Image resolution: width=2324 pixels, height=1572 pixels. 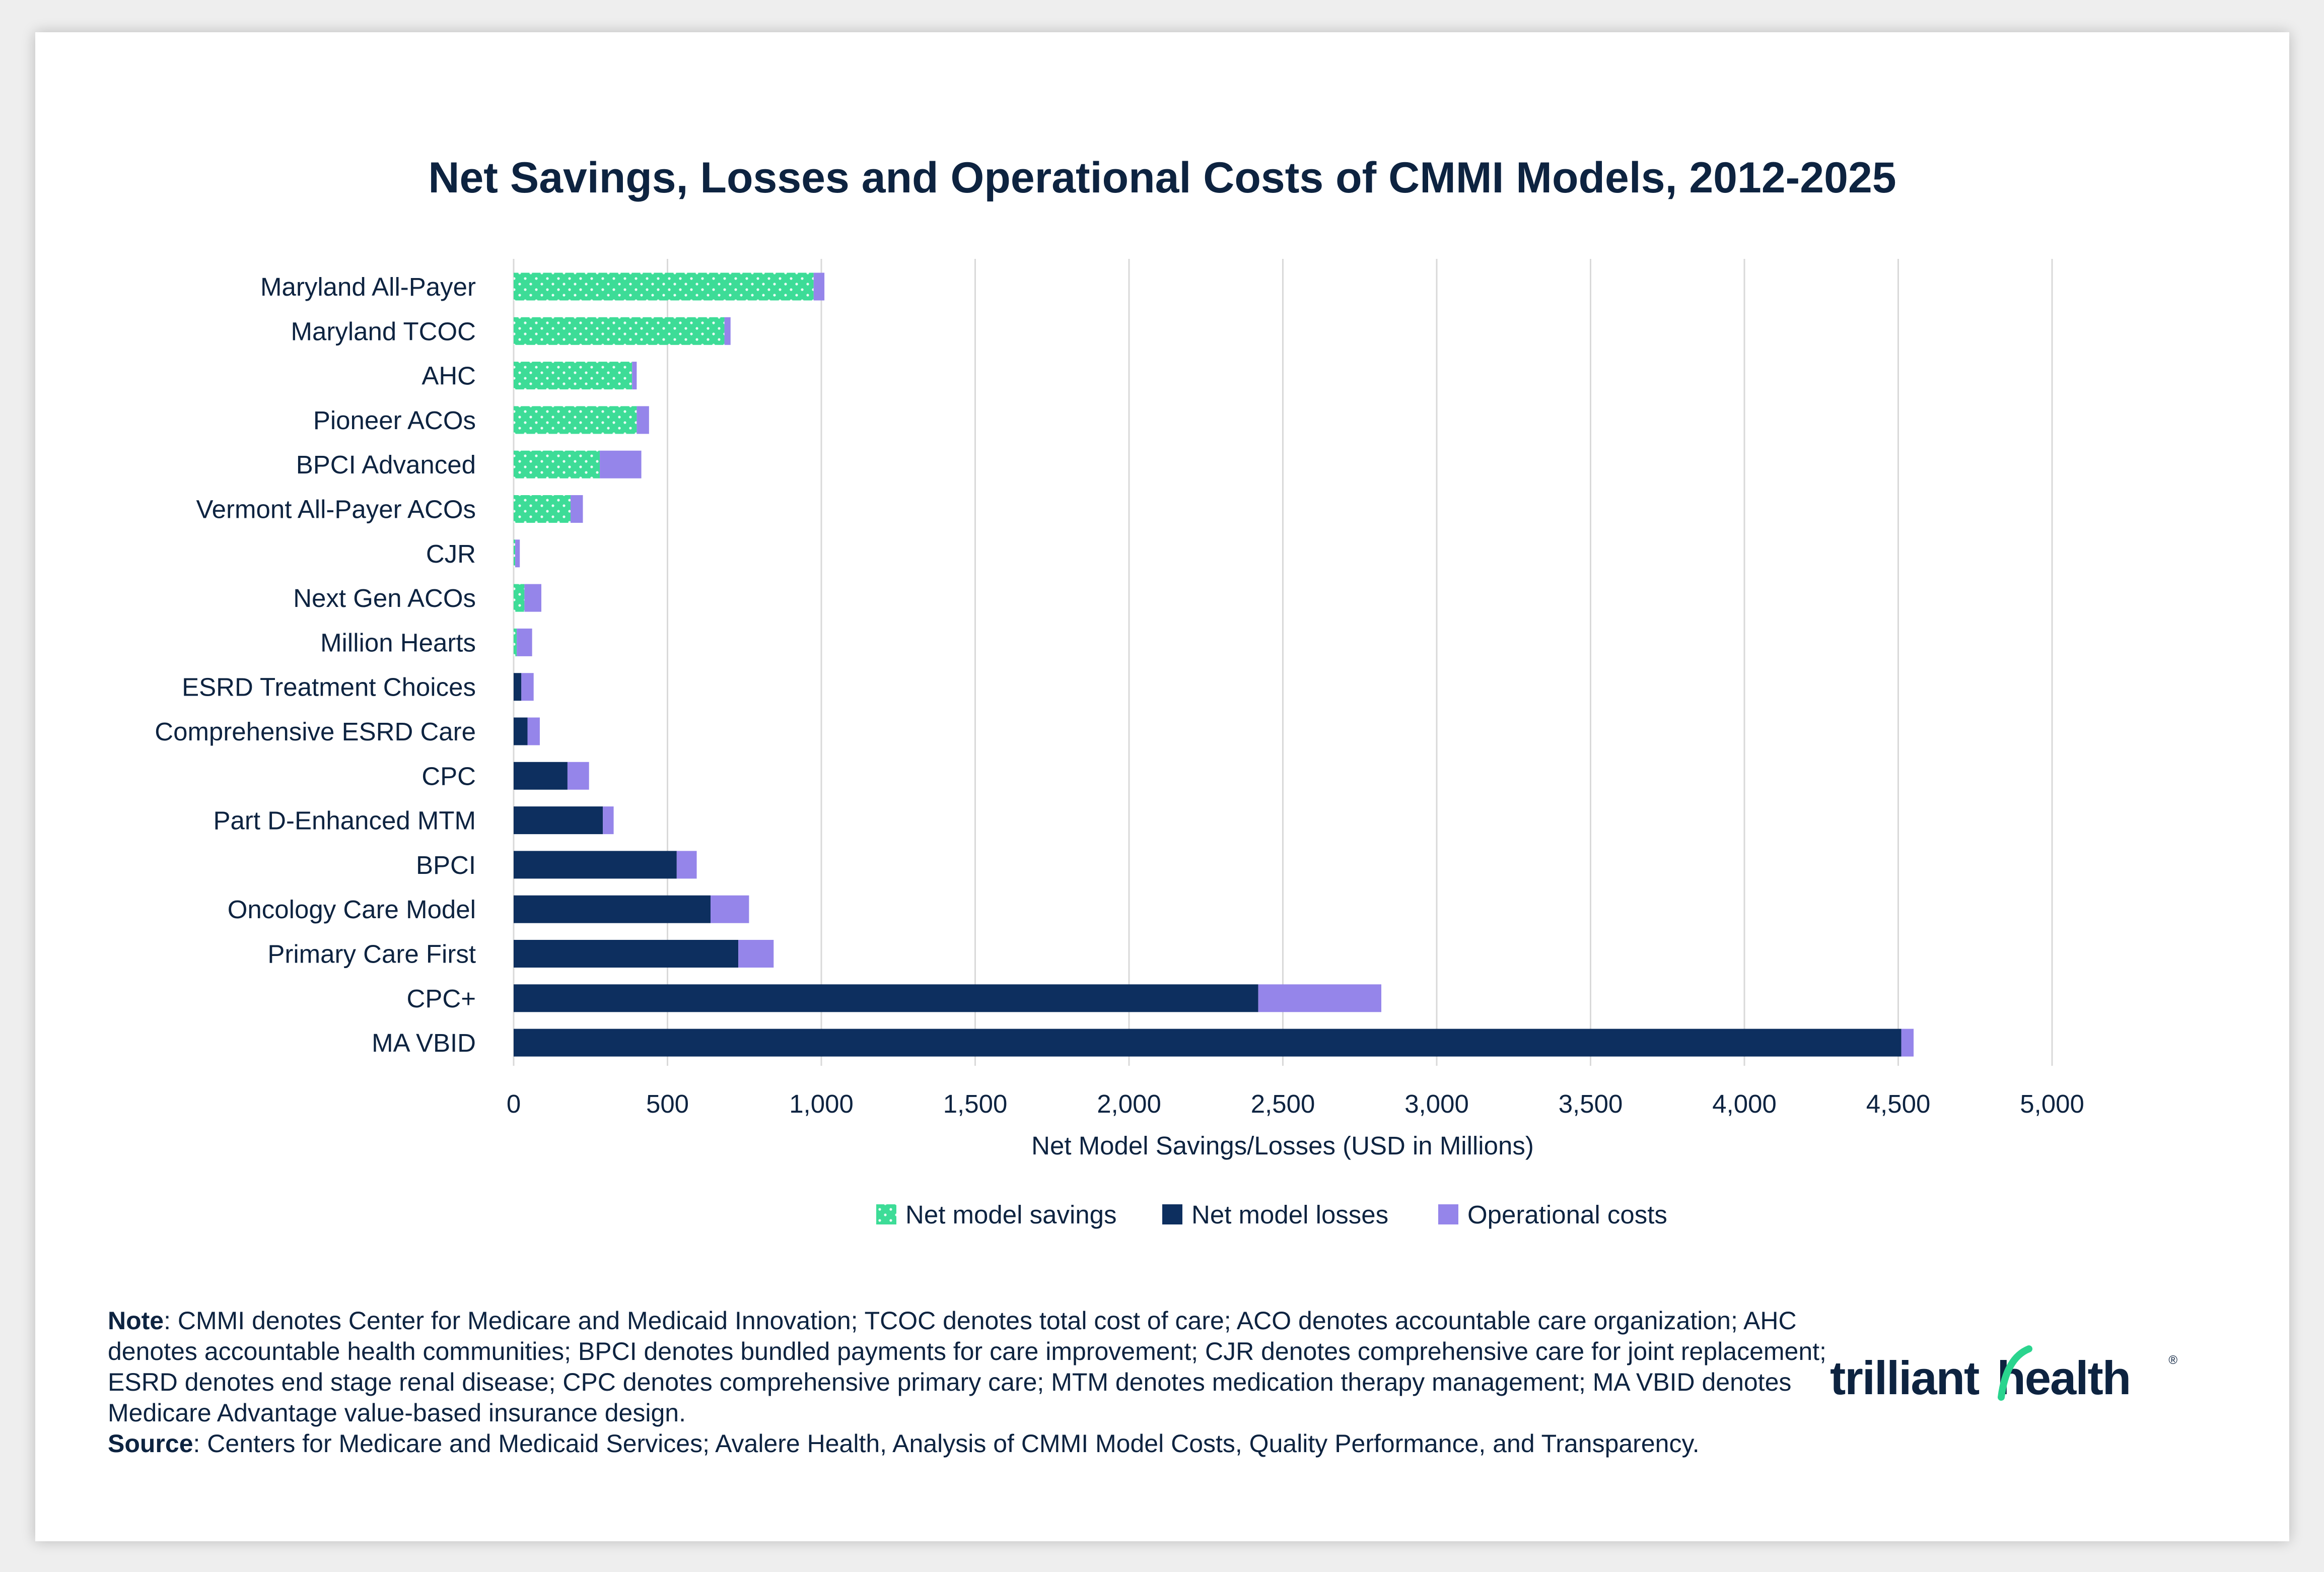 What do you see at coordinates (1011, 1214) in the screenshot?
I see `legend-label-savings: Net model savings` at bounding box center [1011, 1214].